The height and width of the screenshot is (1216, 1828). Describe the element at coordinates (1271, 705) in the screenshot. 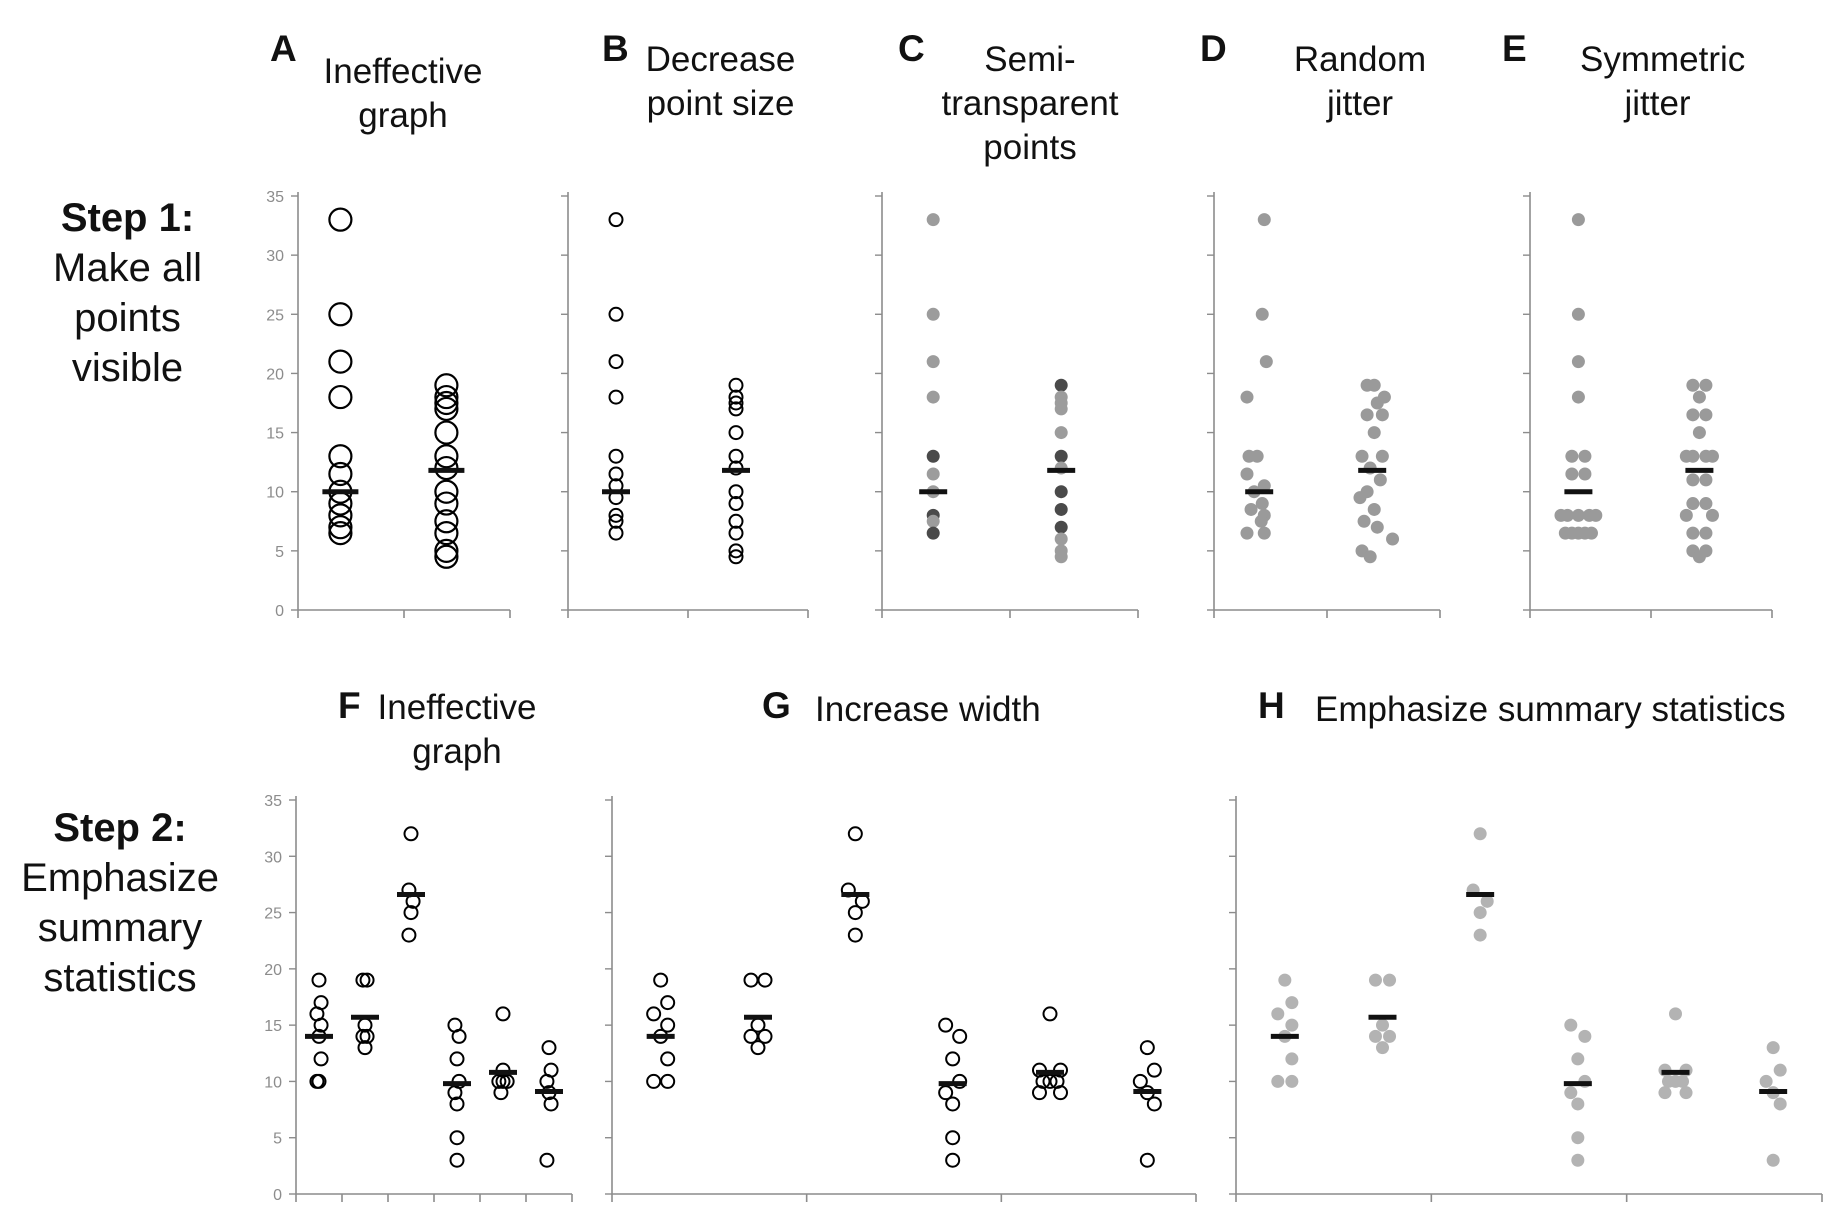

I see `panel-h-letter: H` at that location.